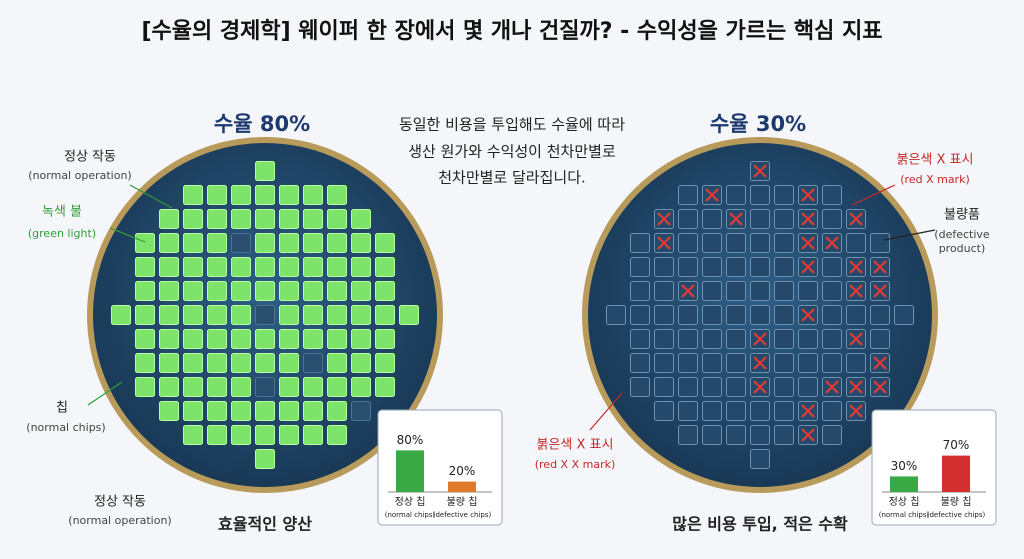  I want to click on category-label: 불량 칩, so click(956, 502).